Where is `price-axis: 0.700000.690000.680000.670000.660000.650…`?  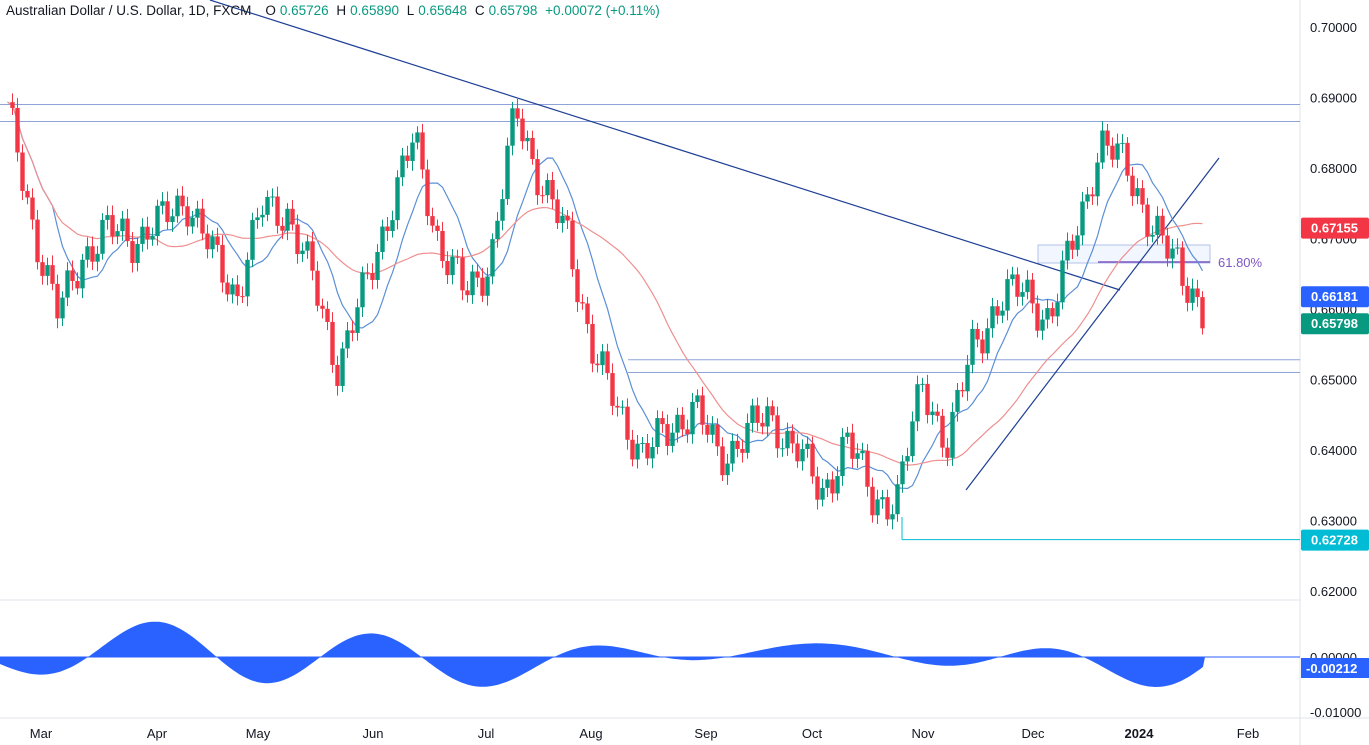 price-axis: 0.700000.690000.680000.670000.660000.650… is located at coordinates (1333, 309).